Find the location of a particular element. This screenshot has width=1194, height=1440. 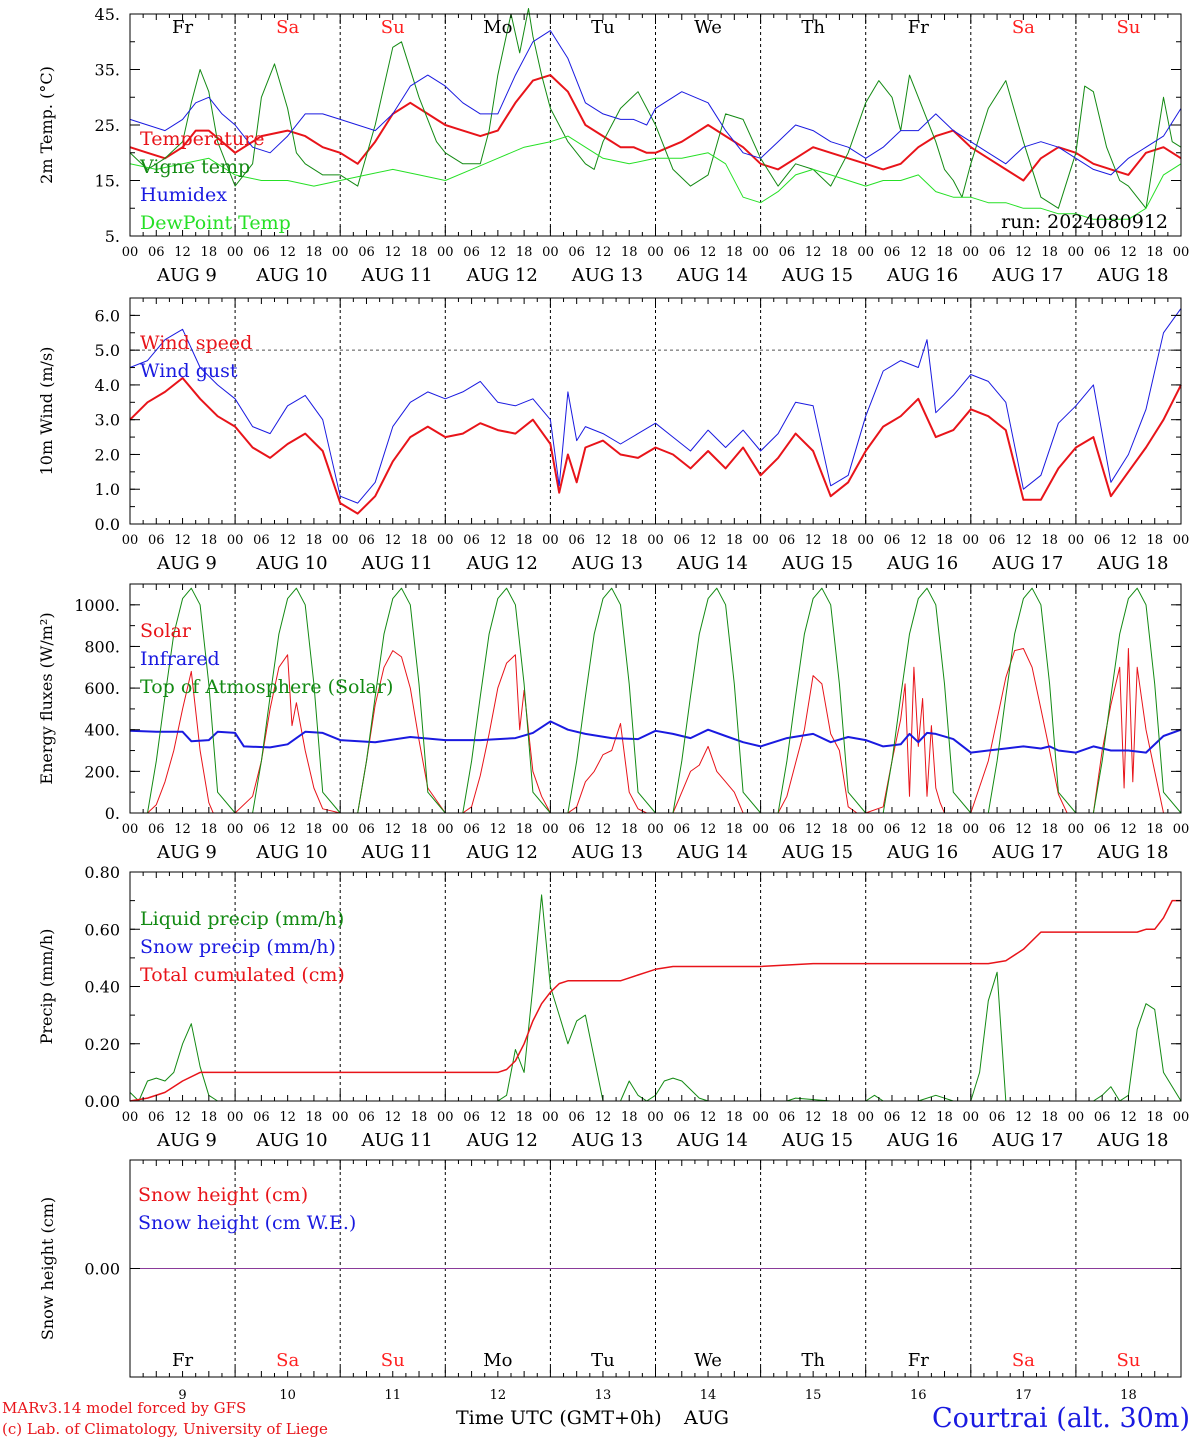

day-number: 12 is located at coordinates (498, 1395).